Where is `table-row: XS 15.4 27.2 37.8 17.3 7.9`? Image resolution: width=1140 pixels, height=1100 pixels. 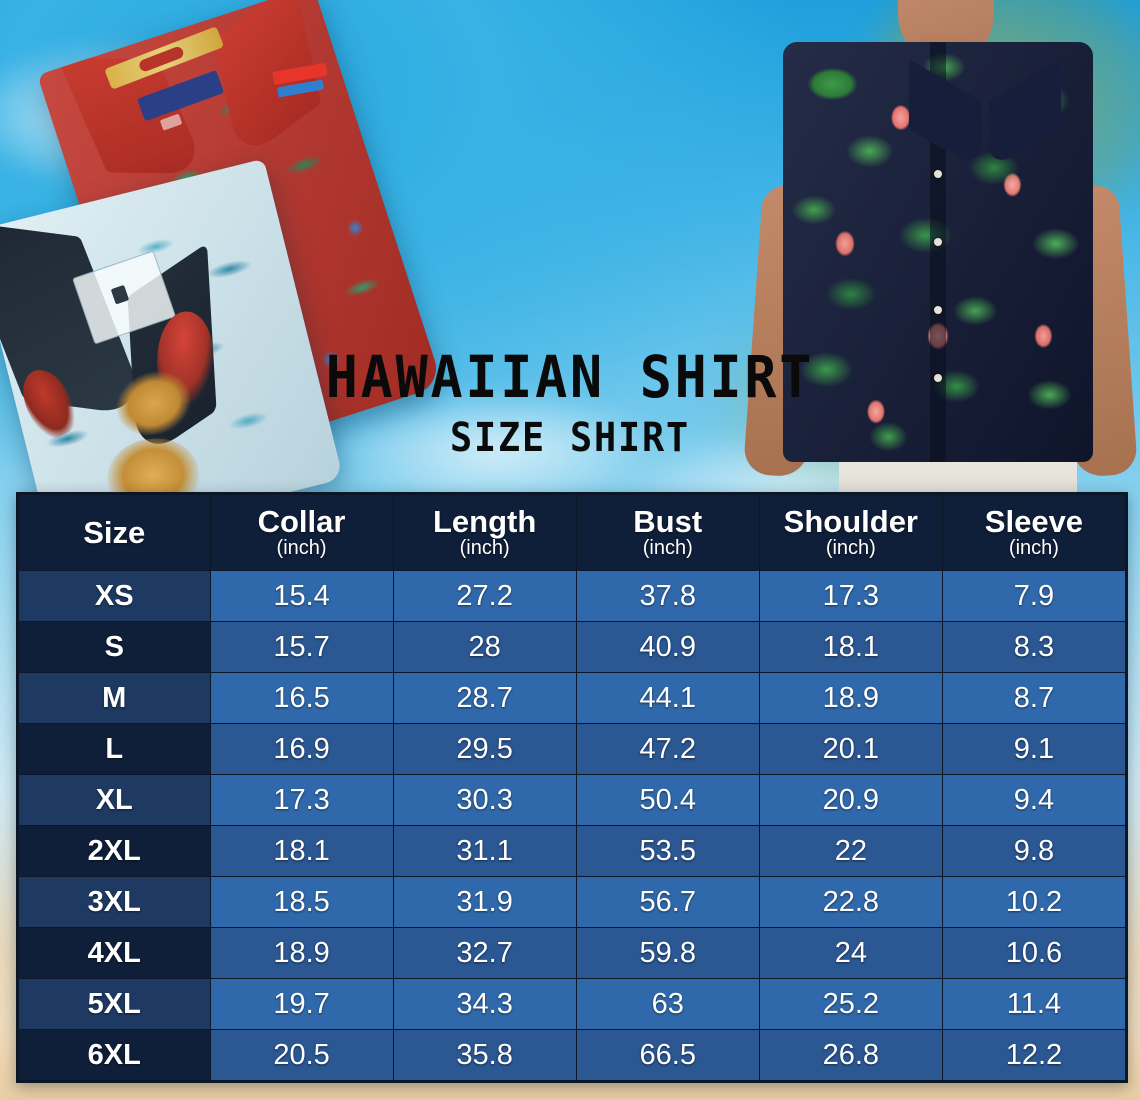 table-row: XS 15.4 27.2 37.8 17.3 7.9 is located at coordinates (572, 596).